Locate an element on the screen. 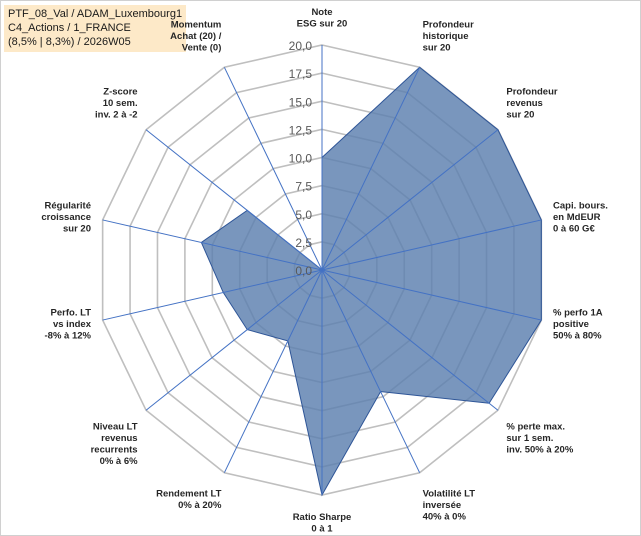 This screenshot has height=536, width=641. portfolio-category: C4_Actions / 1_FRANCE is located at coordinates (69, 28).